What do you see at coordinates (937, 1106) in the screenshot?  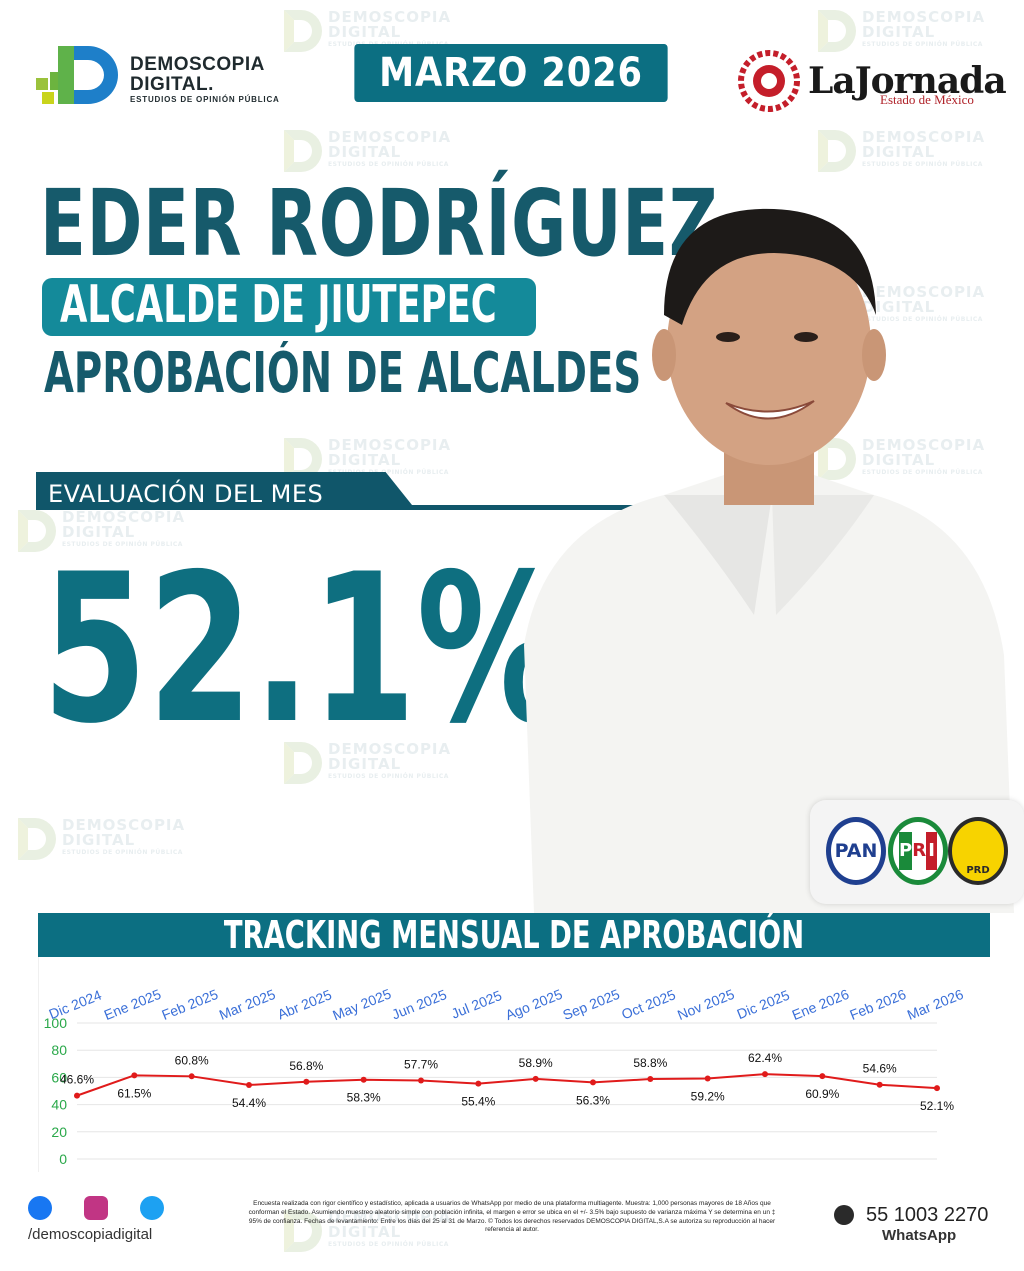 I see `data-label: 52.1%` at bounding box center [937, 1106].